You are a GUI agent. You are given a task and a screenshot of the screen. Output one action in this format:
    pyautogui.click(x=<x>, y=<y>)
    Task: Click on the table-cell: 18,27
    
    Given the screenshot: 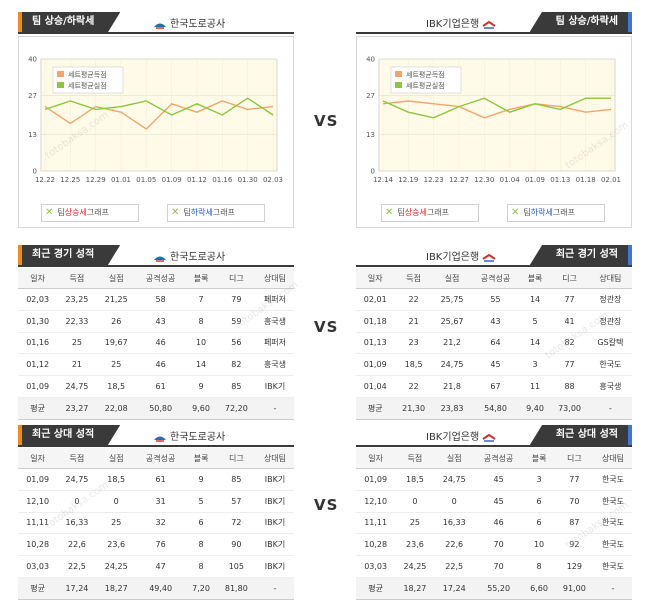 What is the action you would take?
    pyautogui.click(x=116, y=588)
    